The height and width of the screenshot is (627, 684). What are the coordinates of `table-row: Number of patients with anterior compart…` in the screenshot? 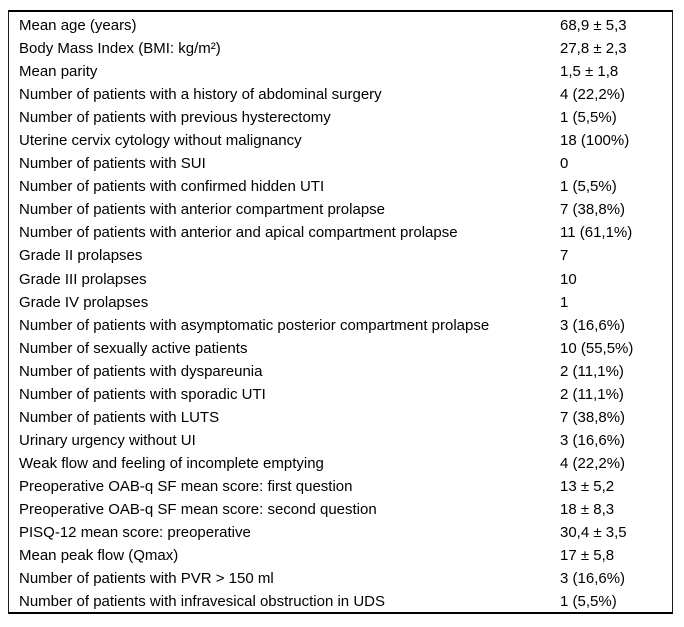 It's located at (340, 209).